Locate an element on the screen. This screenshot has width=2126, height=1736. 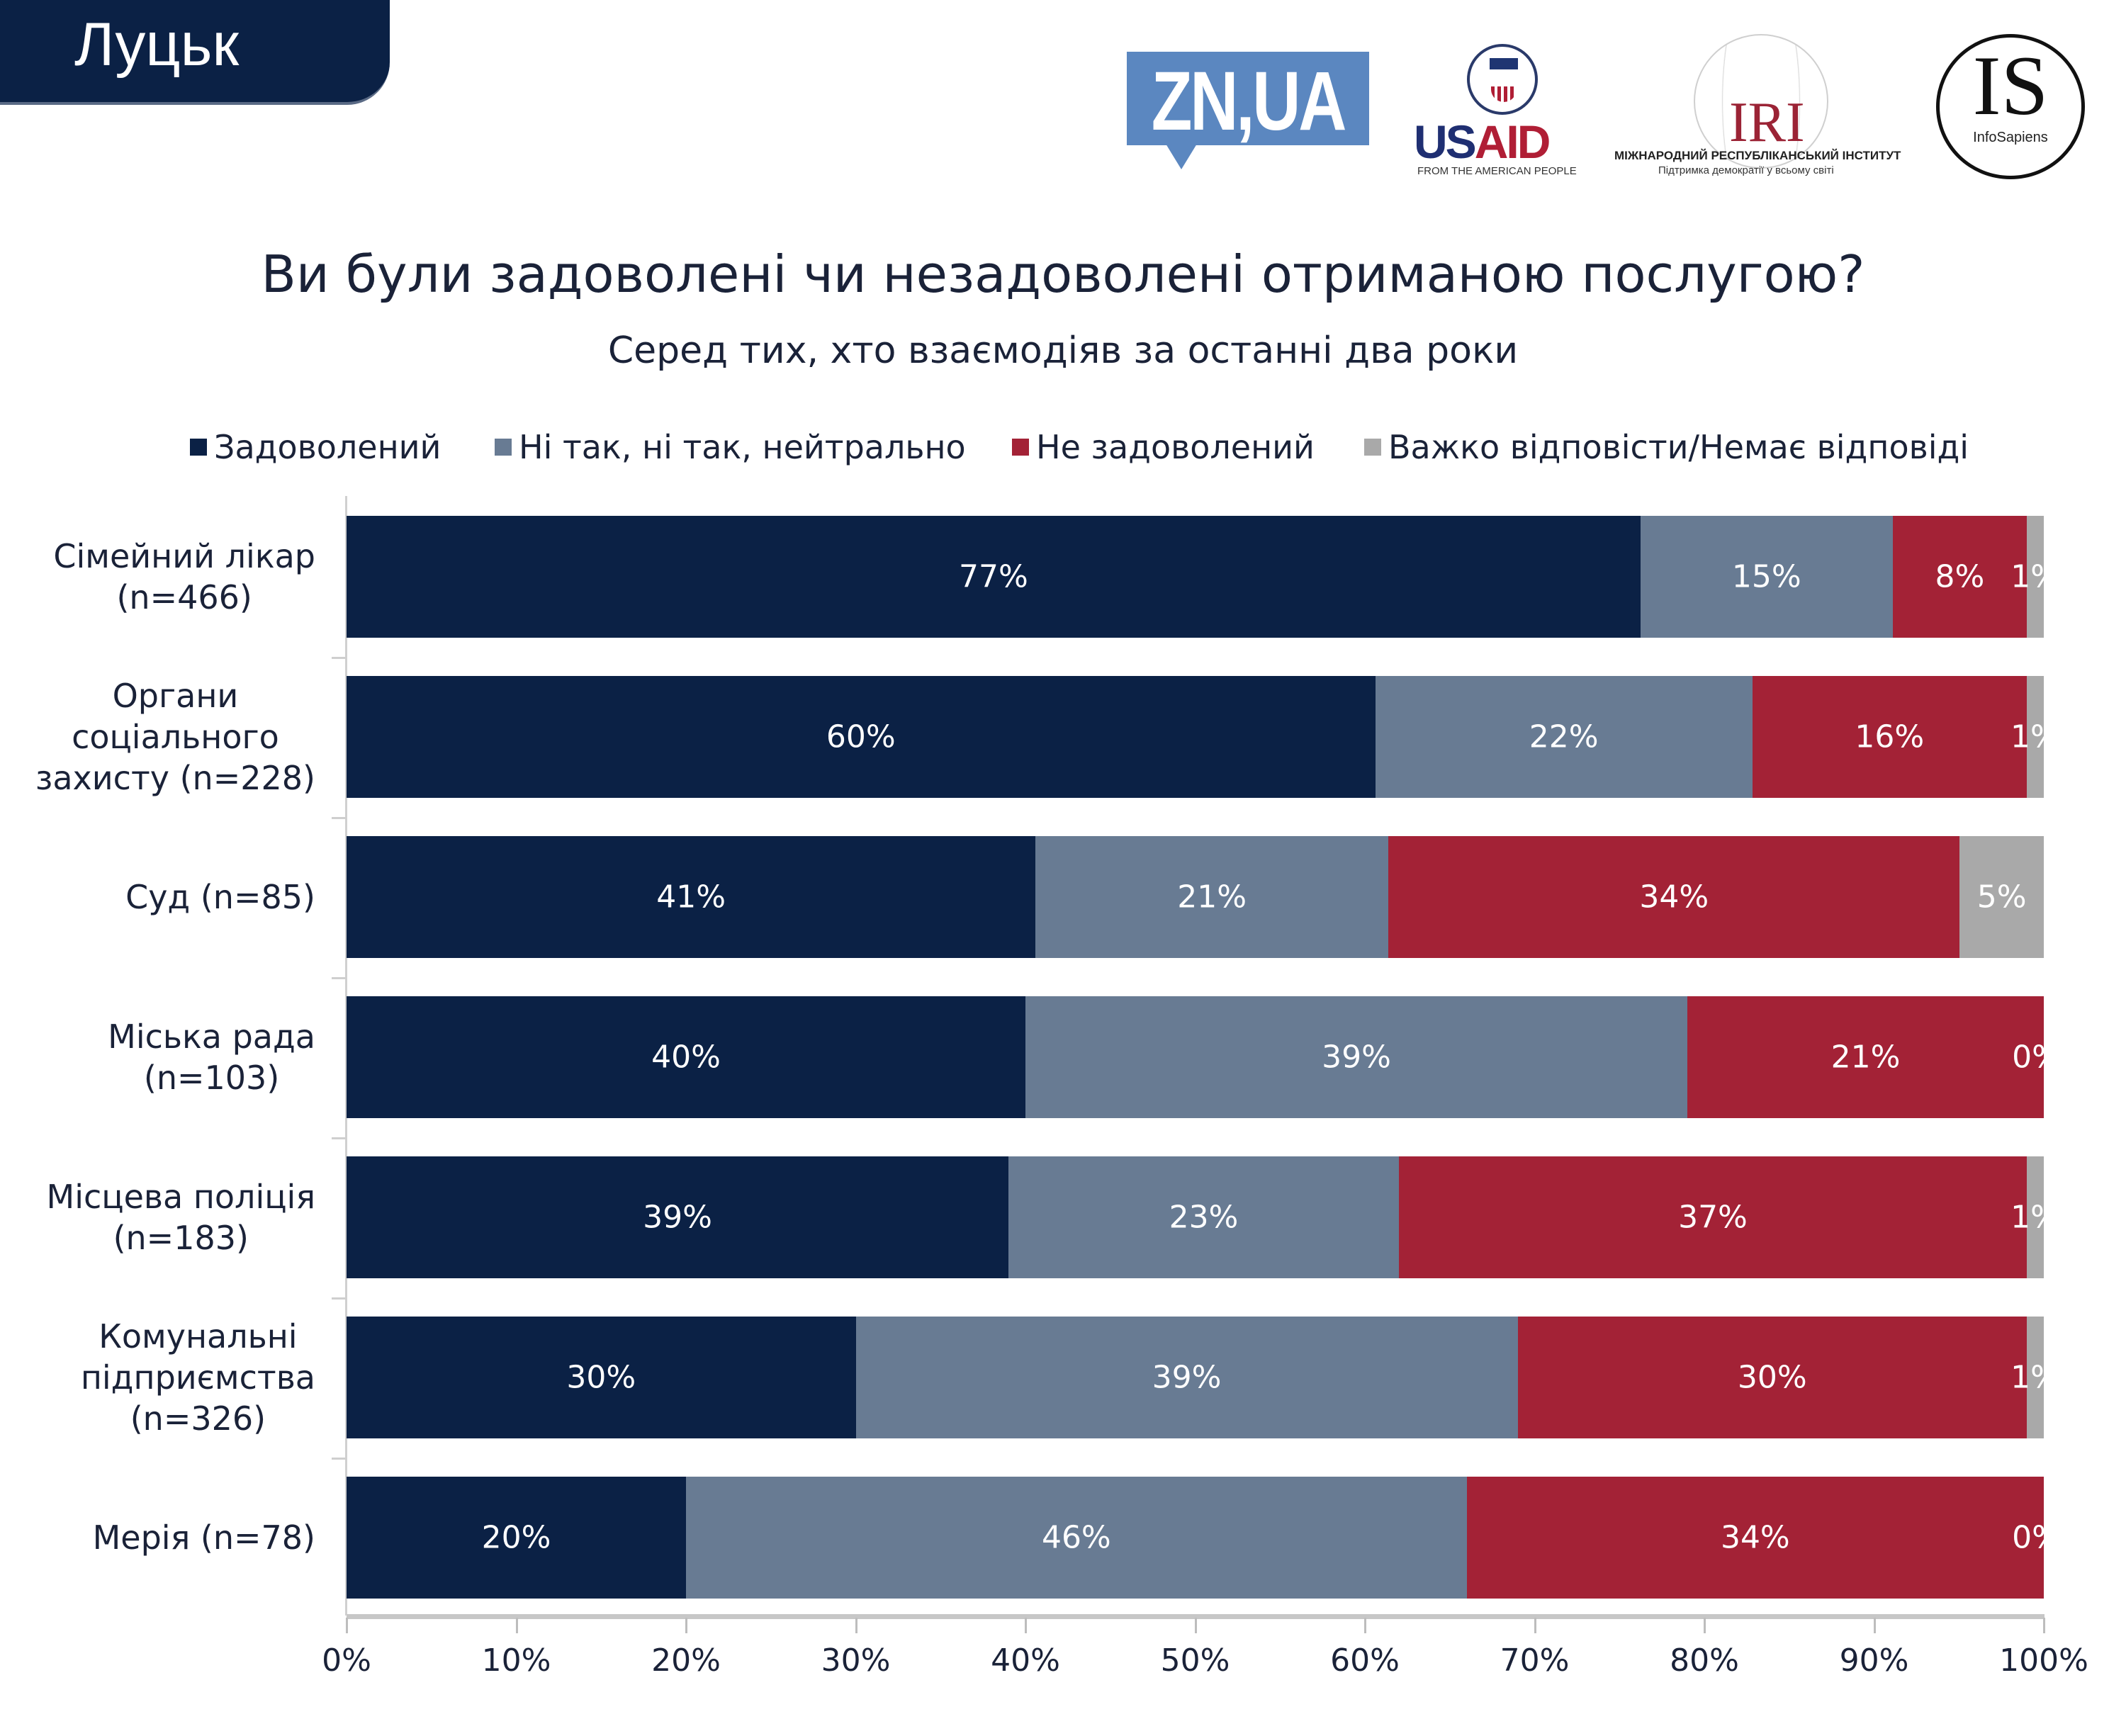
data-label: 60% is located at coordinates (861, 736).